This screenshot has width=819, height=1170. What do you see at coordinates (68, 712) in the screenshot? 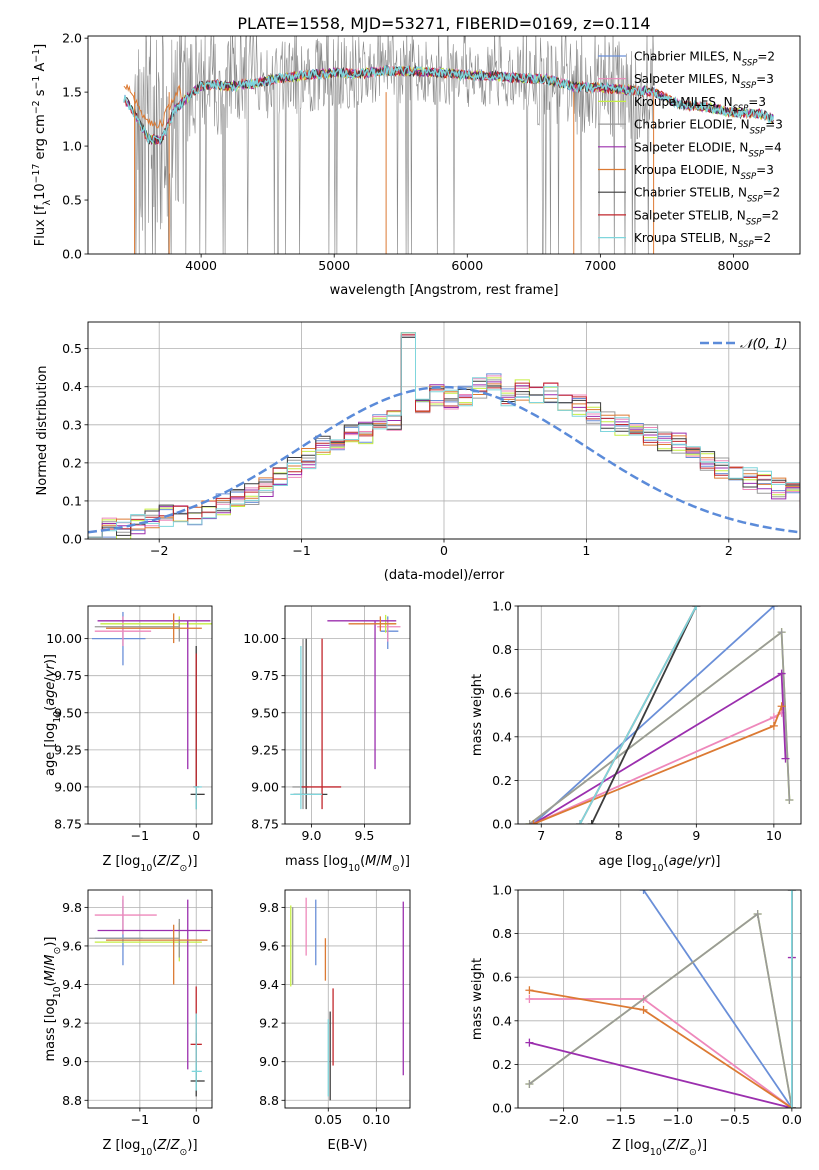
I see `y-tick-label: 9.50` at bounding box center [68, 712].